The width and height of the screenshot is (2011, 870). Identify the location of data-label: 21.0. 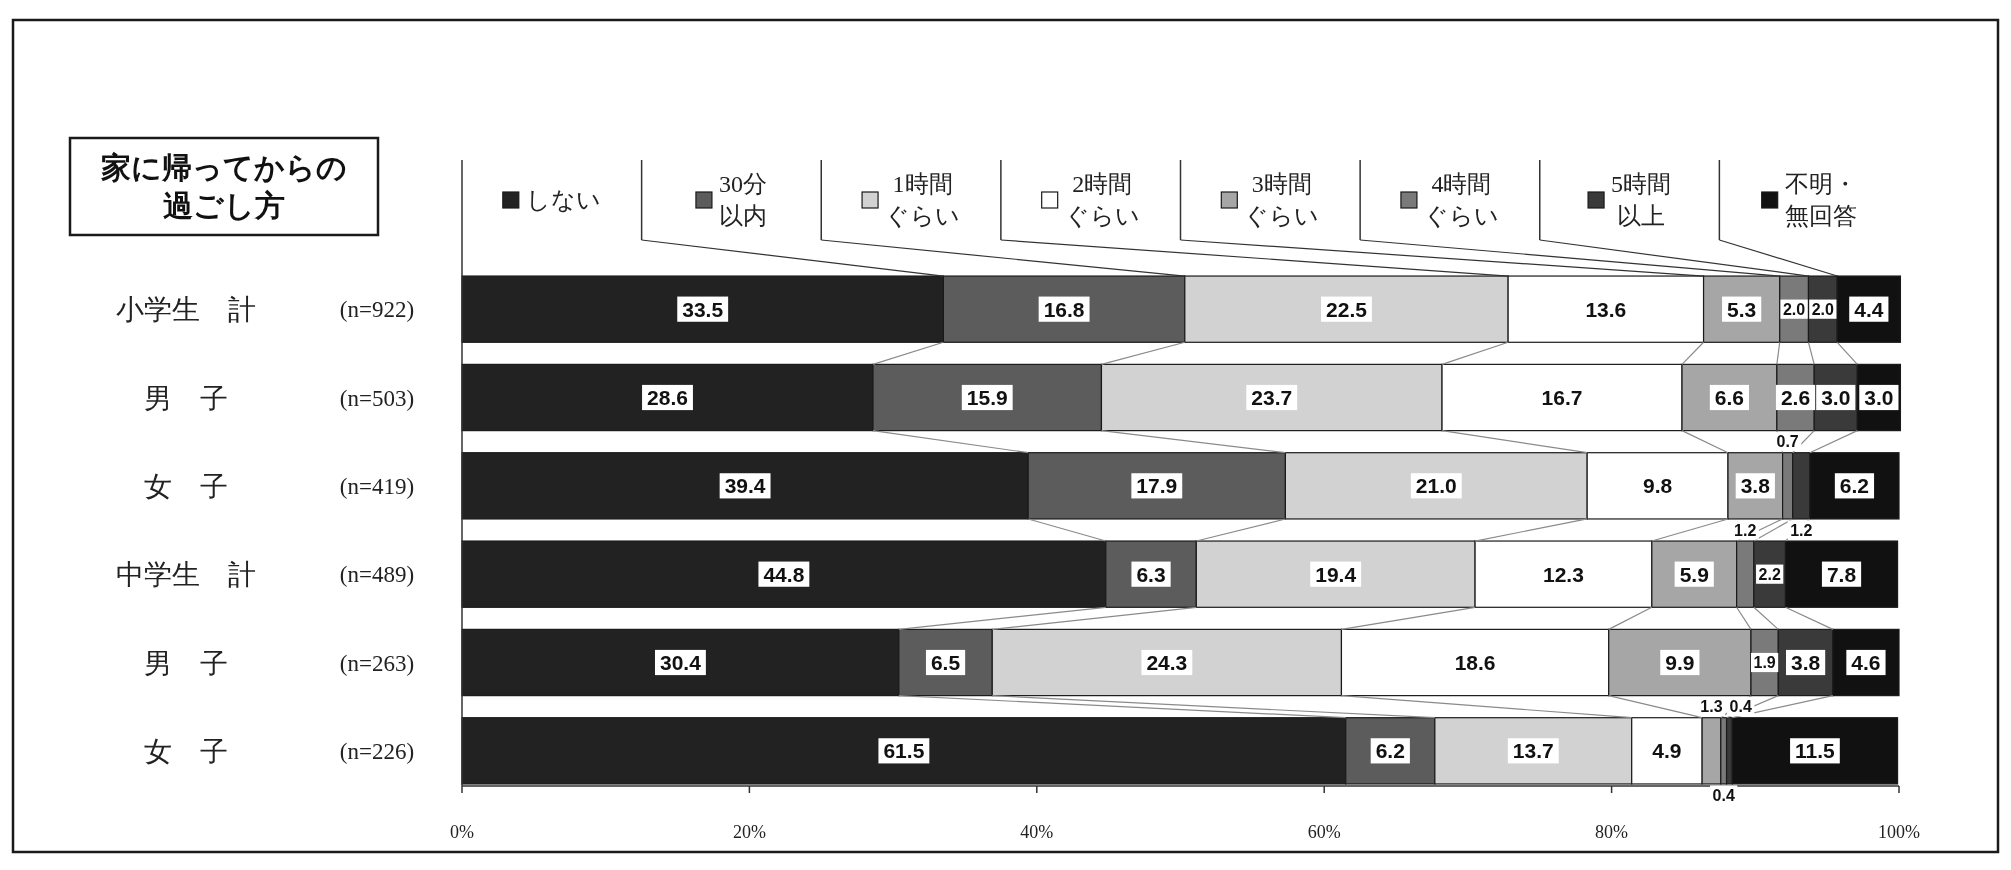
(1436, 486).